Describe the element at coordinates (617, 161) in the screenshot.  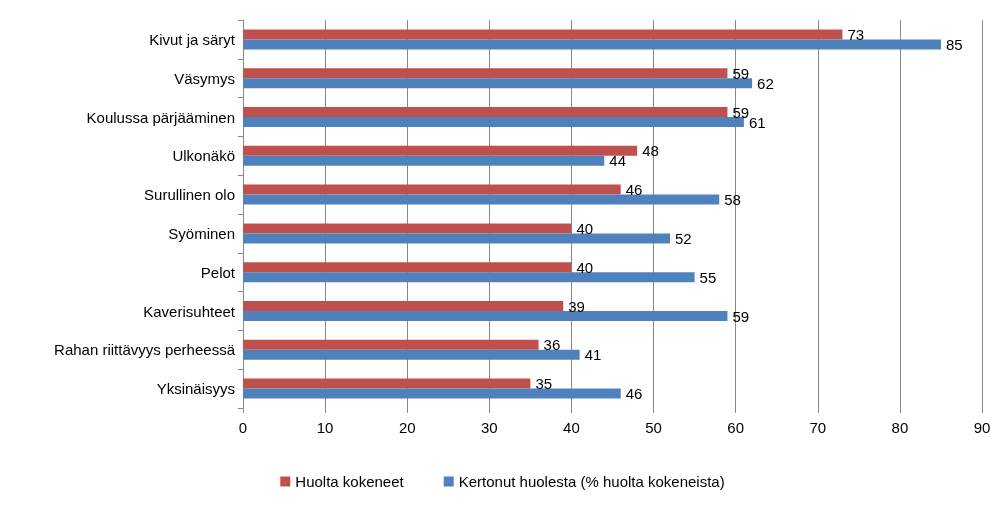
I see `data-label: 44` at that location.